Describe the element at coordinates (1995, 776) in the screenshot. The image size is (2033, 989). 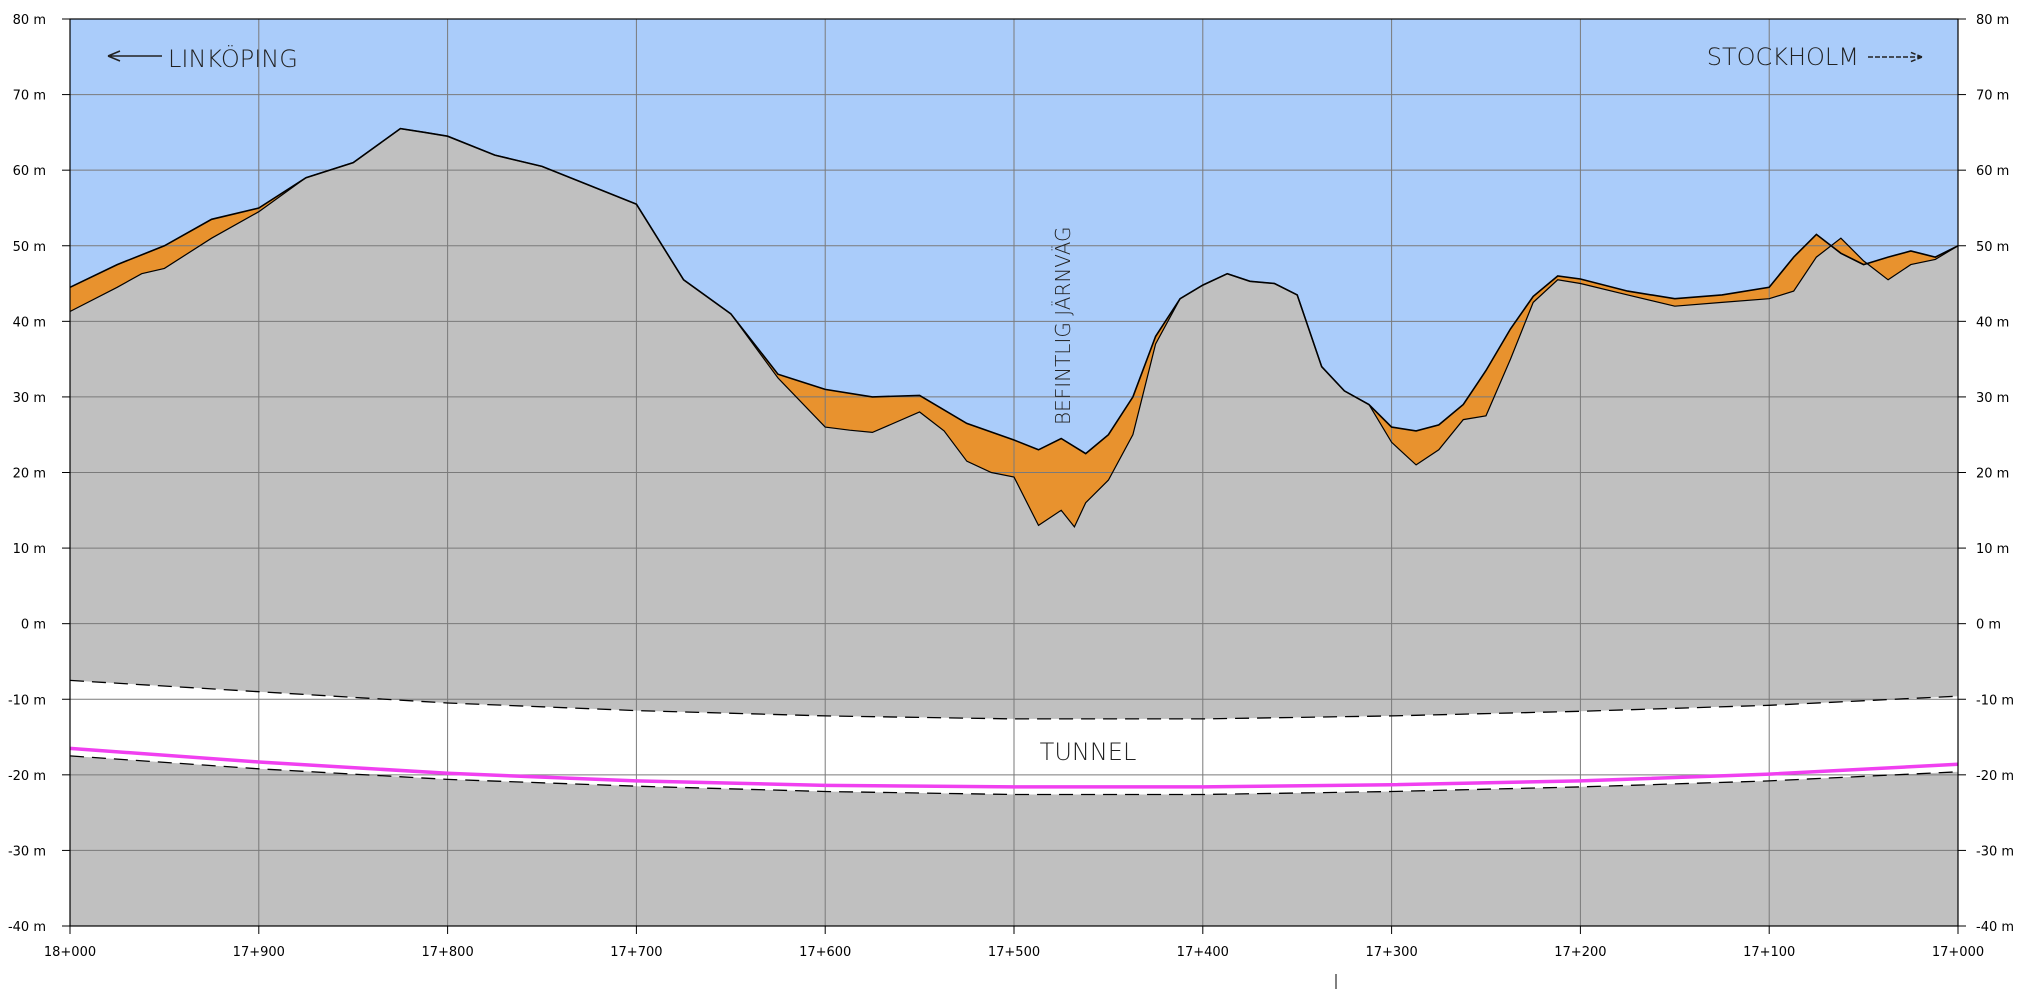
I see `y-tick-label-right: -20 m` at that location.